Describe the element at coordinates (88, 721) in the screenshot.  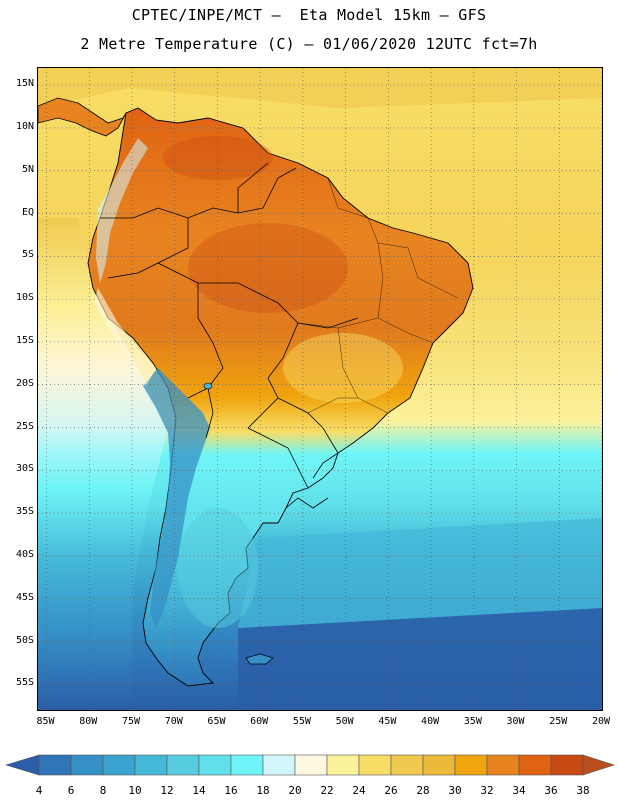
I see `longitude-tick-label: 80W` at that location.